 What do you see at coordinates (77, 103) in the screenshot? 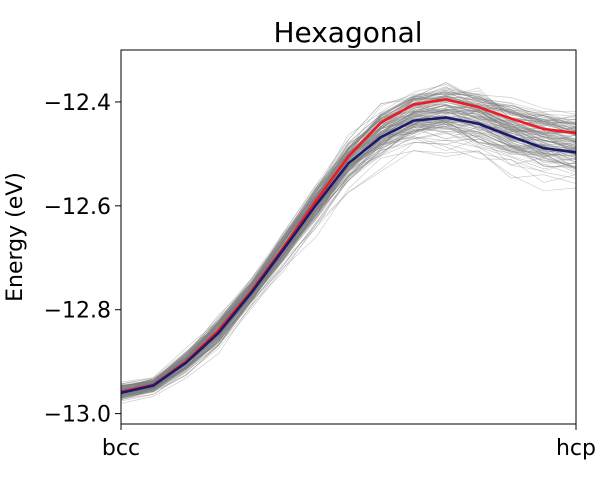
I see `y-tick-label: −12.4` at bounding box center [77, 103].